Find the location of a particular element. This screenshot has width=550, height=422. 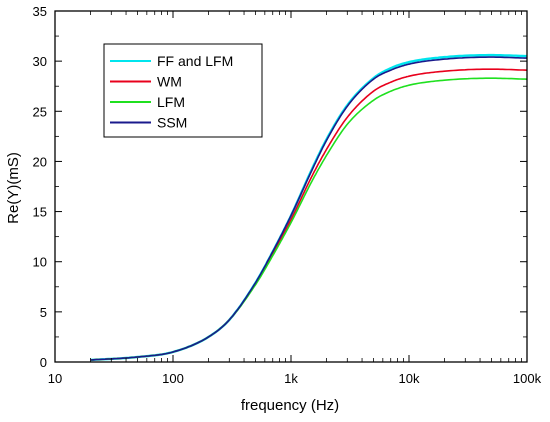

legend: FF and LFM WM LFM SSM is located at coordinates (183, 90).